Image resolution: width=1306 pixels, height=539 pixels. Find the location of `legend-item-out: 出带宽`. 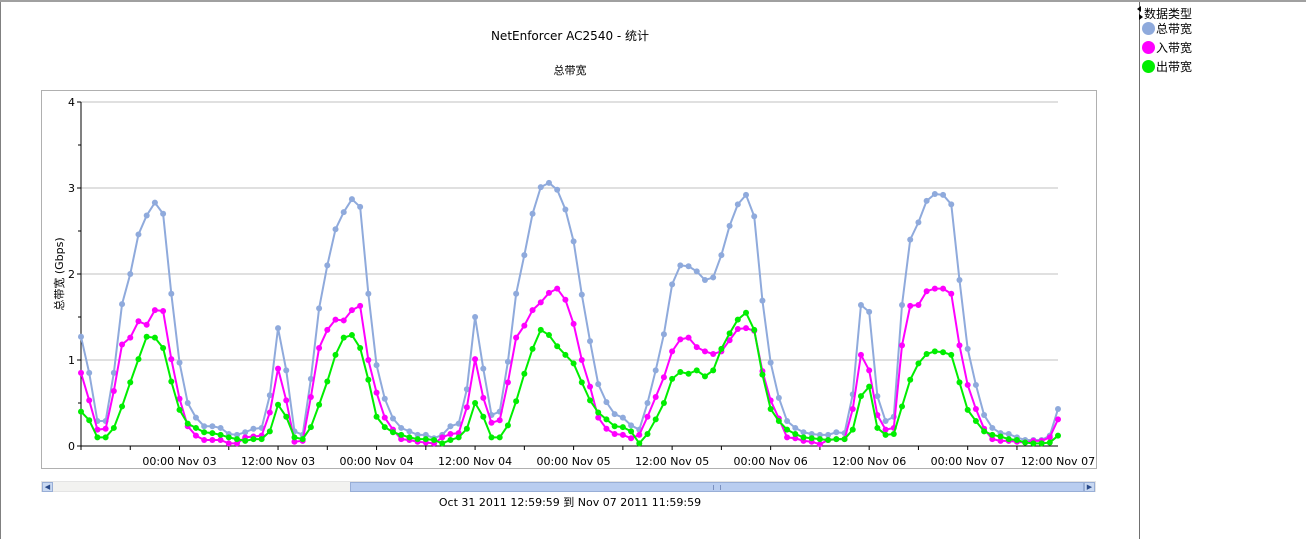

legend-item-out: 出带宽 is located at coordinates (1167, 66).